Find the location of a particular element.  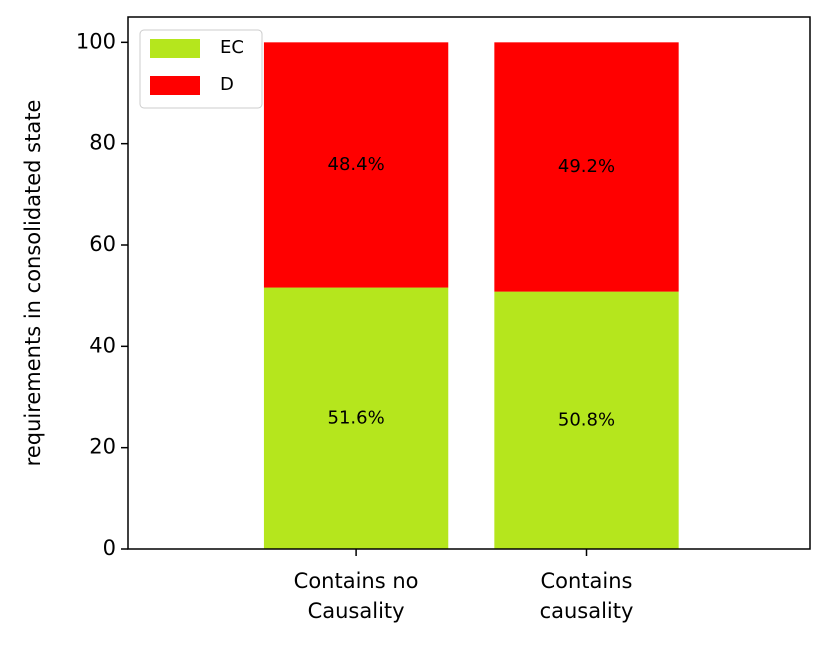

y-tick-label: 0 is located at coordinates (109, 548).